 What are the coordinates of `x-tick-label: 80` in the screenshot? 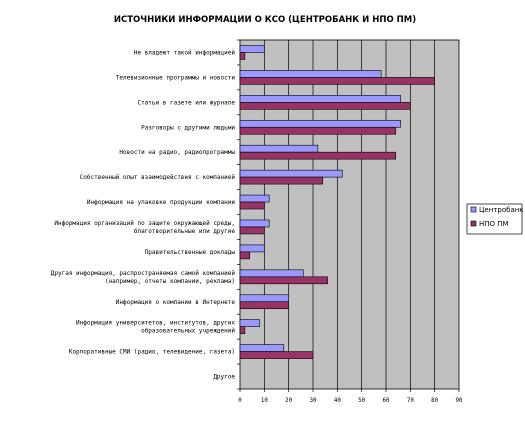 It's located at (434, 401).